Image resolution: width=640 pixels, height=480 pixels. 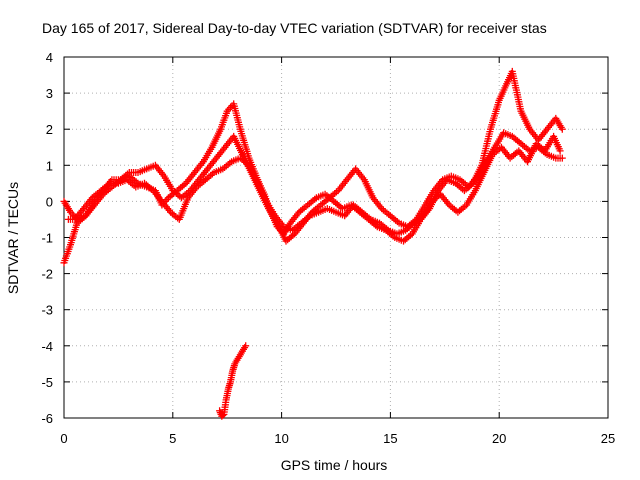 What do you see at coordinates (281, 438) in the screenshot?
I see `x-tick-label: 10` at bounding box center [281, 438].